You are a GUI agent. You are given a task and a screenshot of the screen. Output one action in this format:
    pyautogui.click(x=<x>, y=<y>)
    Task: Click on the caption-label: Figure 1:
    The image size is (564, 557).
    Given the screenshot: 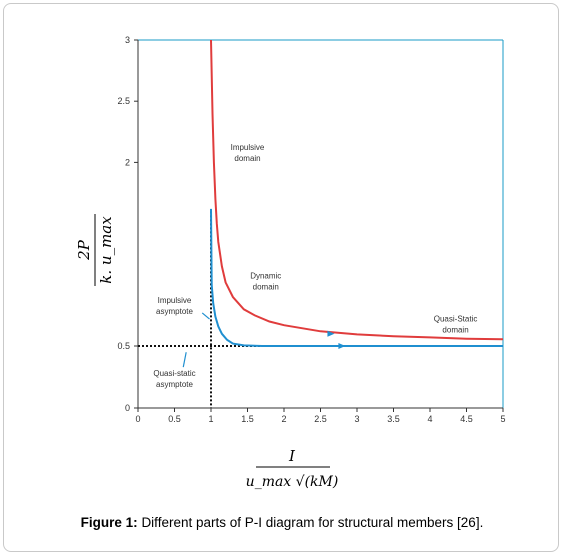 What is the action you would take?
    pyautogui.click(x=109, y=522)
    